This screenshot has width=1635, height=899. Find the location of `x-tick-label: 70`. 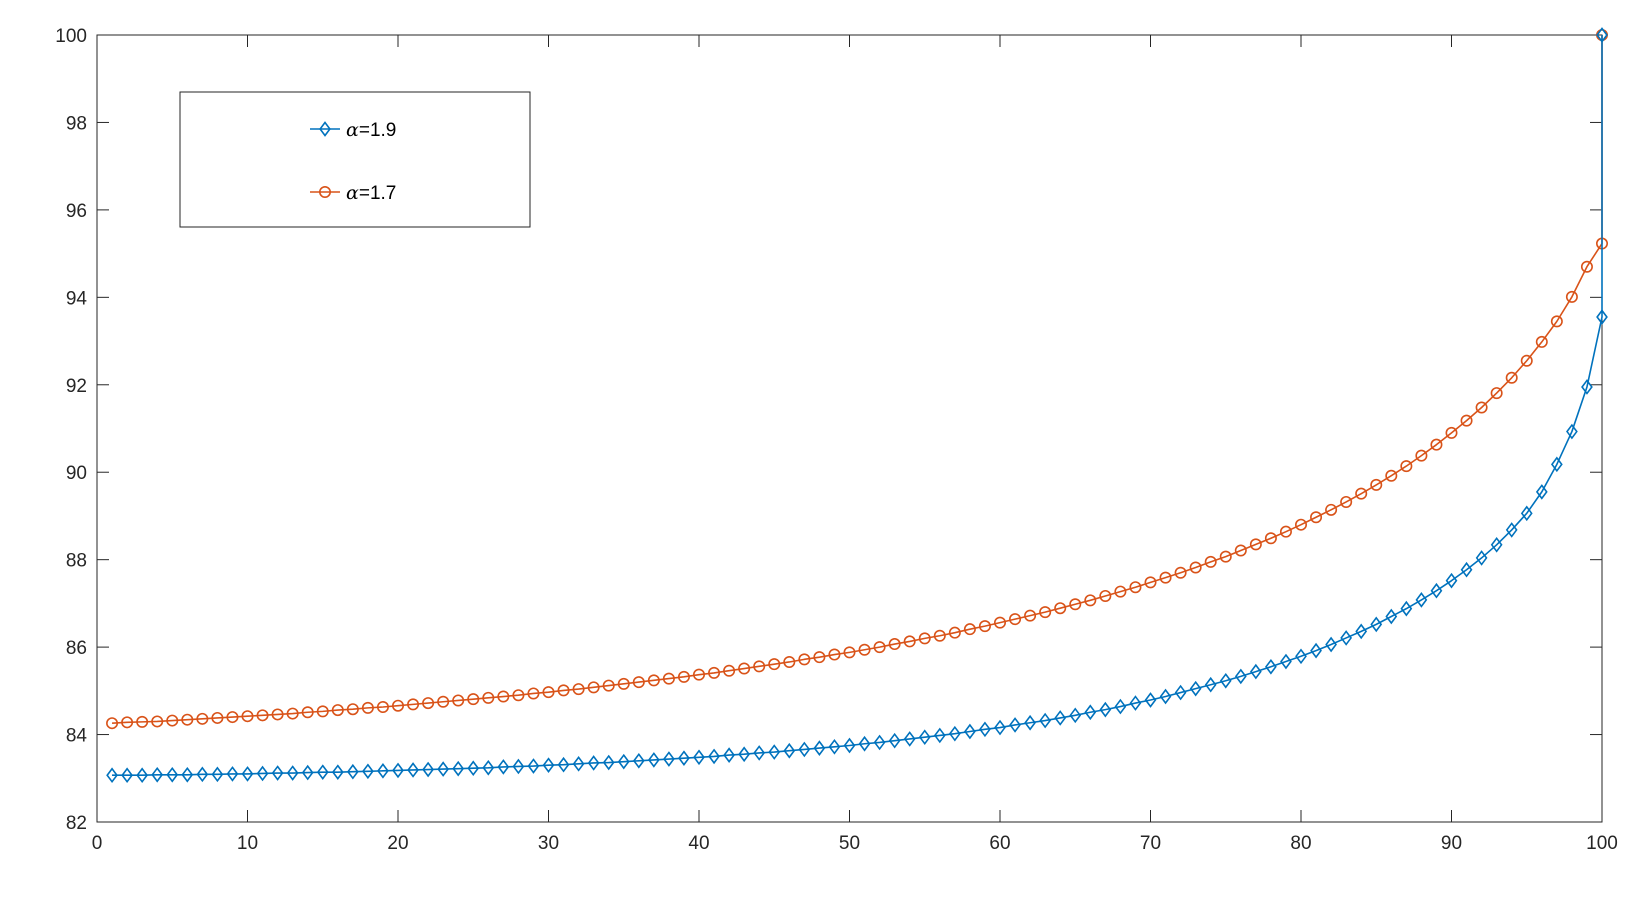

x-tick-label: 70 is located at coordinates (1150, 843).